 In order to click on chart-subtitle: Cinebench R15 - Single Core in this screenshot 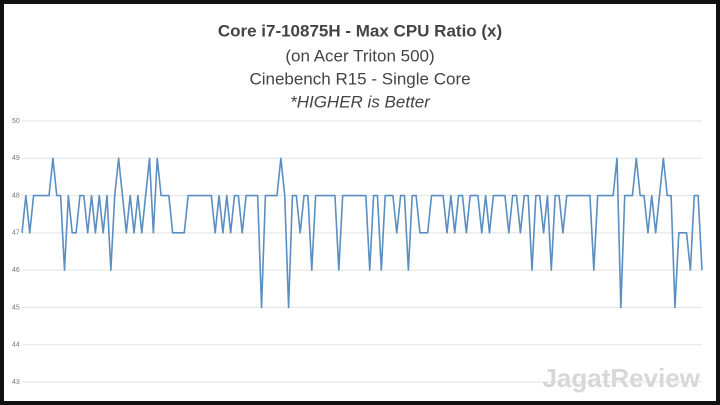, I will do `click(359, 78)`.